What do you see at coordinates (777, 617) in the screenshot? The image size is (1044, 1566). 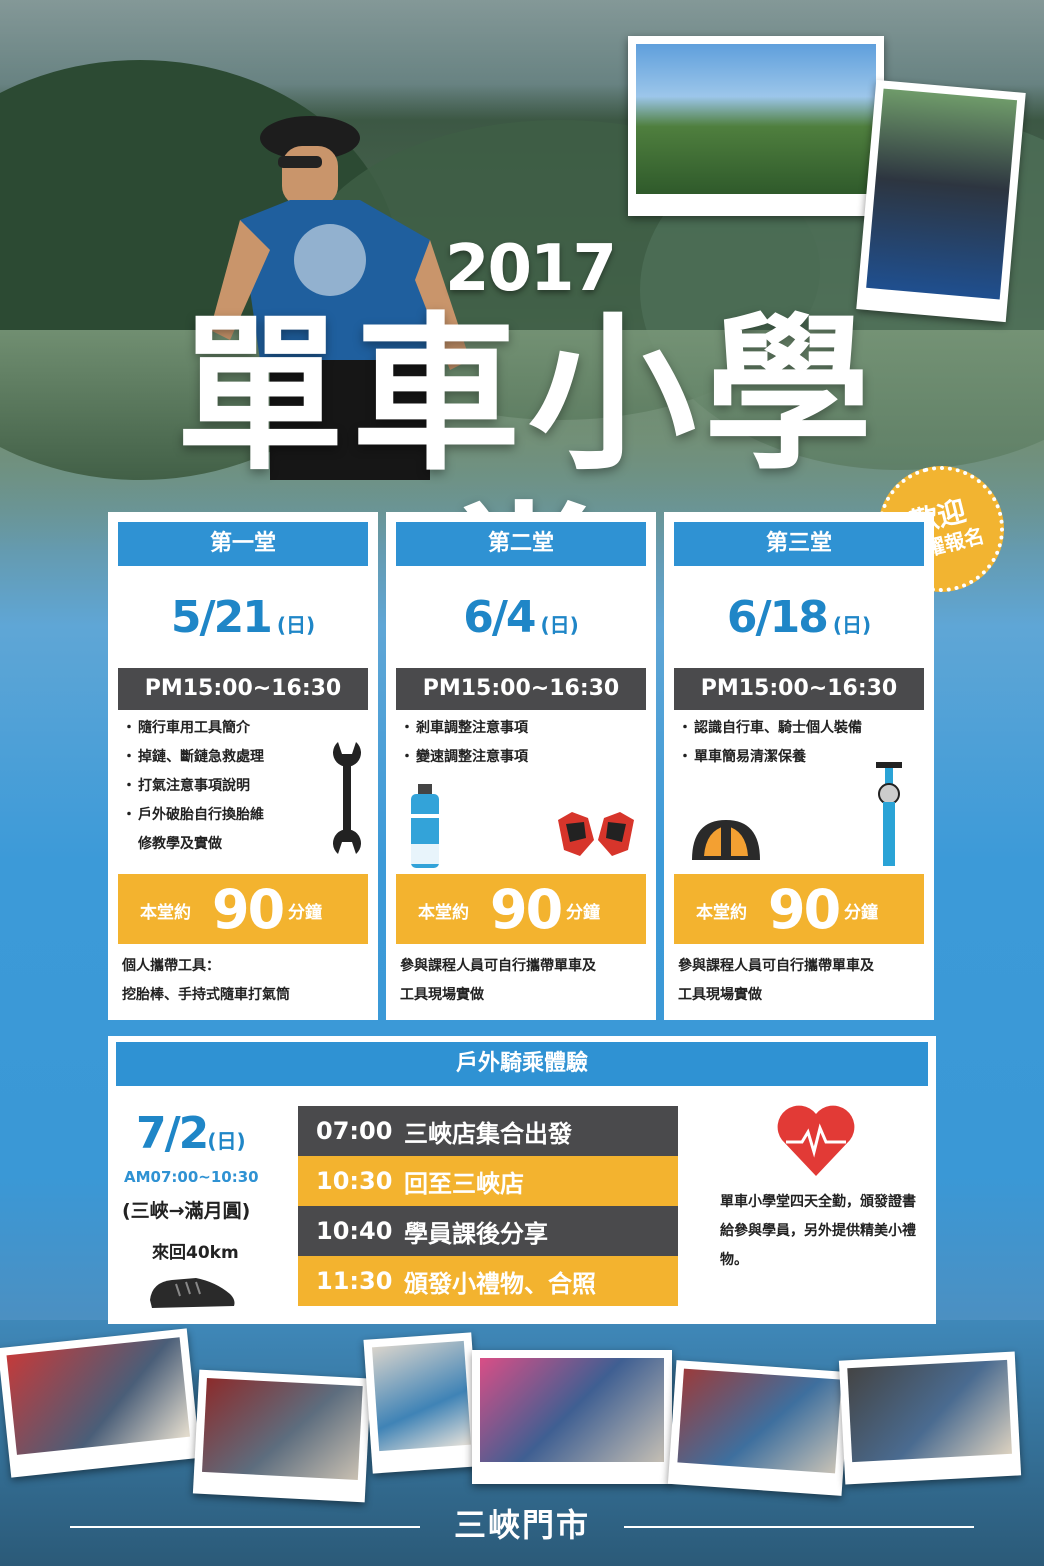 I see `session-date-value: 6/18` at bounding box center [777, 617].